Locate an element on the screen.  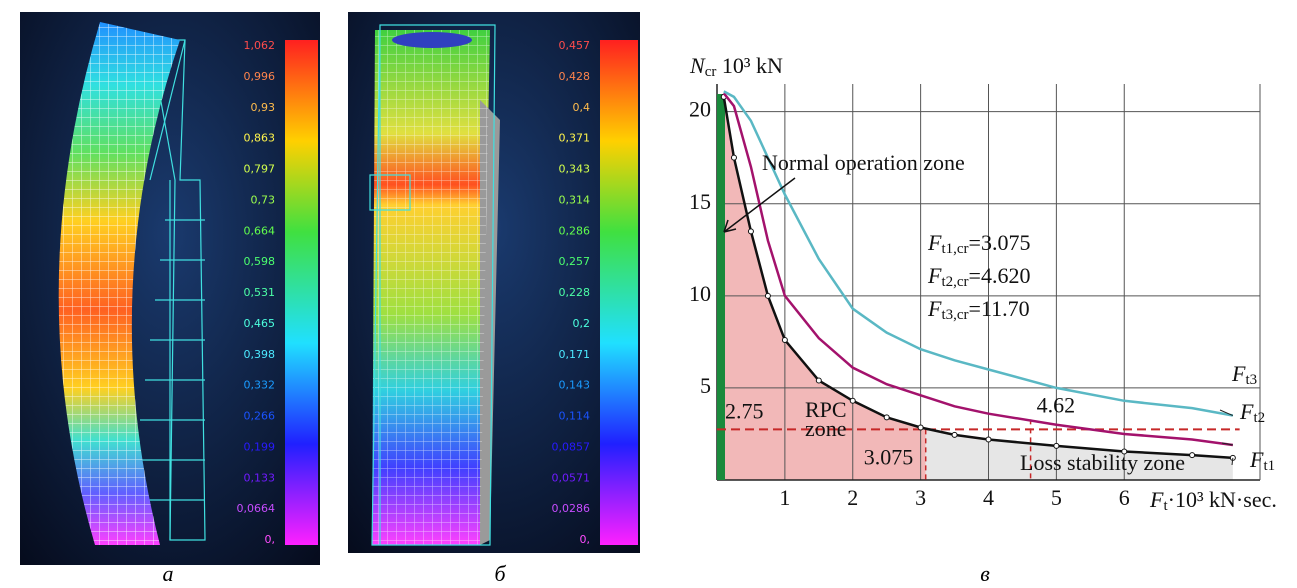
panel-caption: в is located at coordinates (985, 573).